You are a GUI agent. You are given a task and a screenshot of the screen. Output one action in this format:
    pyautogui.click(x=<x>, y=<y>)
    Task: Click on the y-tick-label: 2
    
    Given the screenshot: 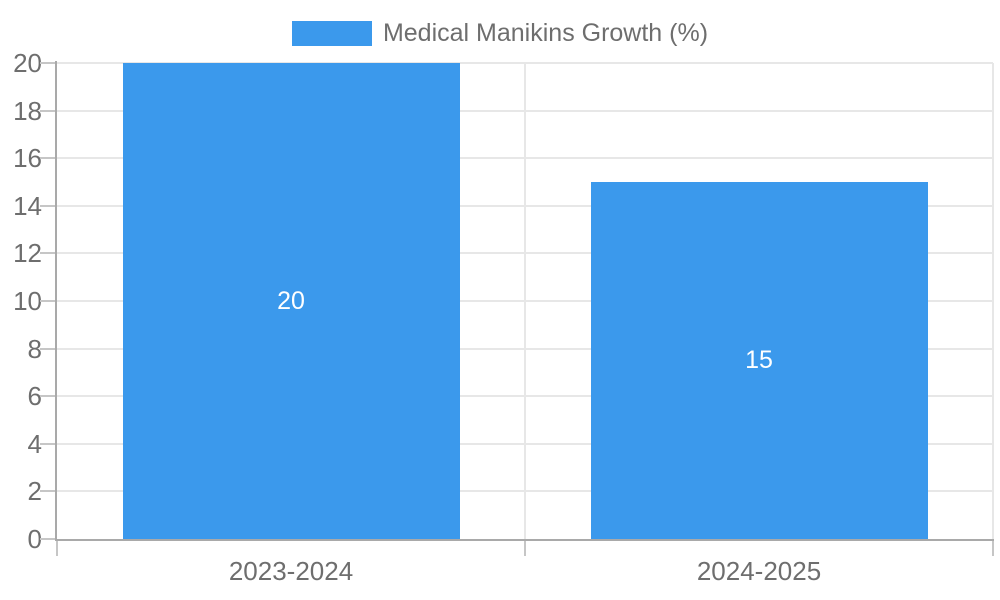 What is the action you would take?
    pyautogui.click(x=34, y=491)
    